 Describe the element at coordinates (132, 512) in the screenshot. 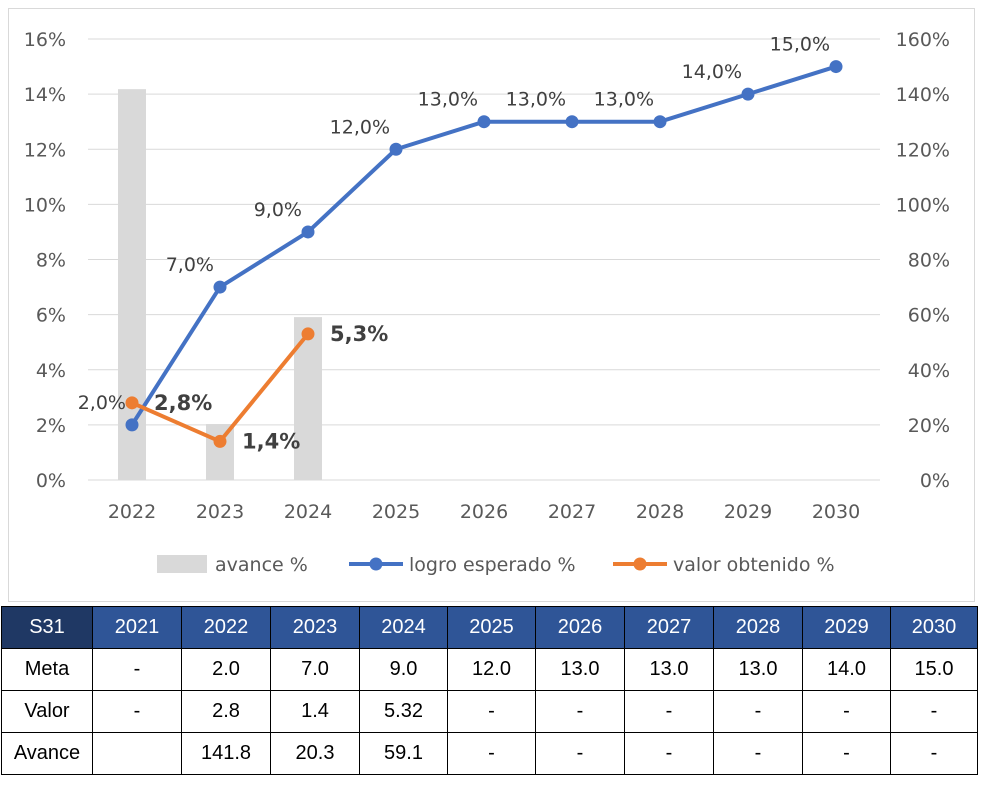

I see `x-tick-label: 2022` at that location.